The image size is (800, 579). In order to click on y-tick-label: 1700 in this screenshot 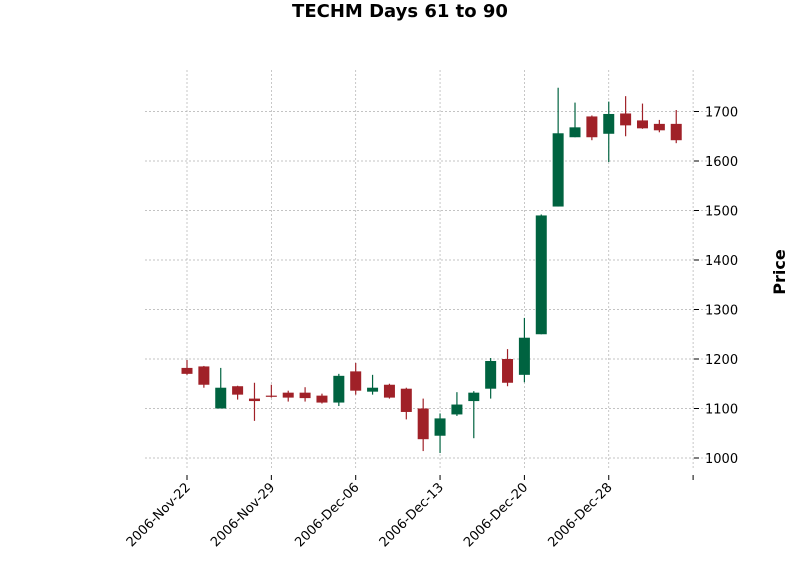, I will do `click(721, 113)`.